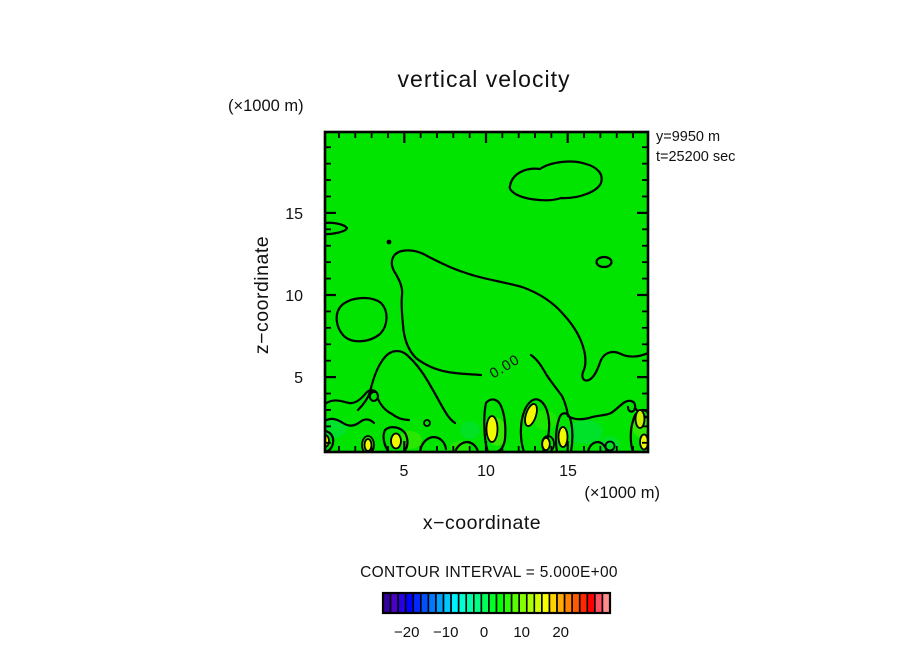 The width and height of the screenshot is (904, 654). I want to click on zero-contour-lines, so click(486, 271).